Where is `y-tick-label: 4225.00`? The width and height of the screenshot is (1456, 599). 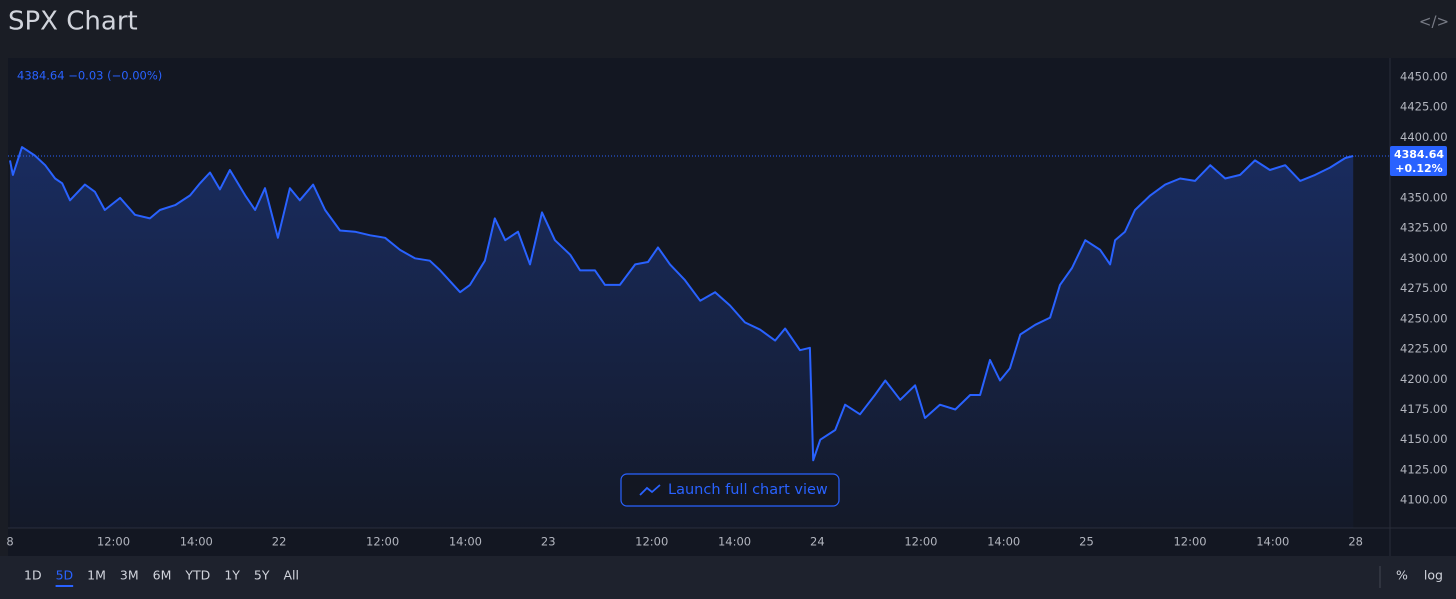
y-tick-label: 4225.00 is located at coordinates (1424, 349).